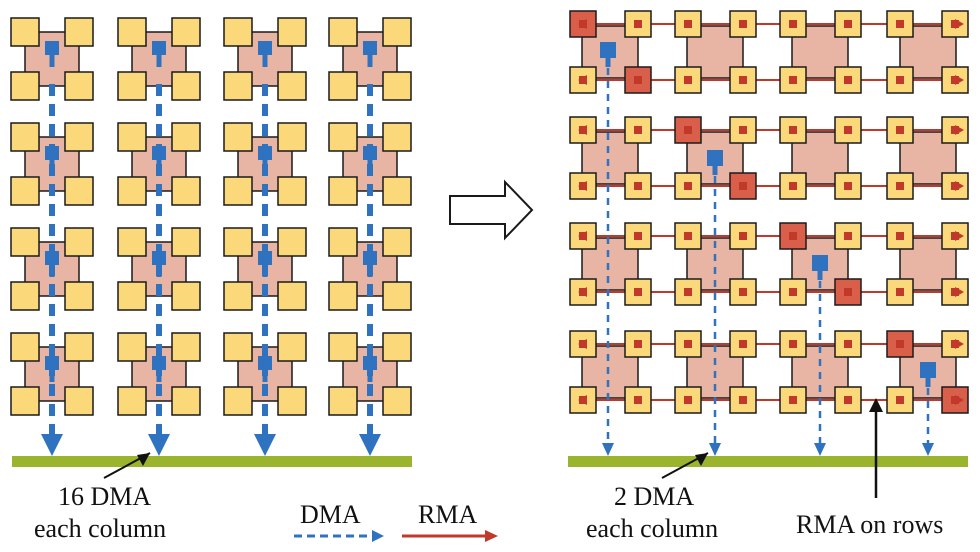 This screenshot has height=552, width=980. I want to click on legend-rma-label: RMA, so click(448, 514).